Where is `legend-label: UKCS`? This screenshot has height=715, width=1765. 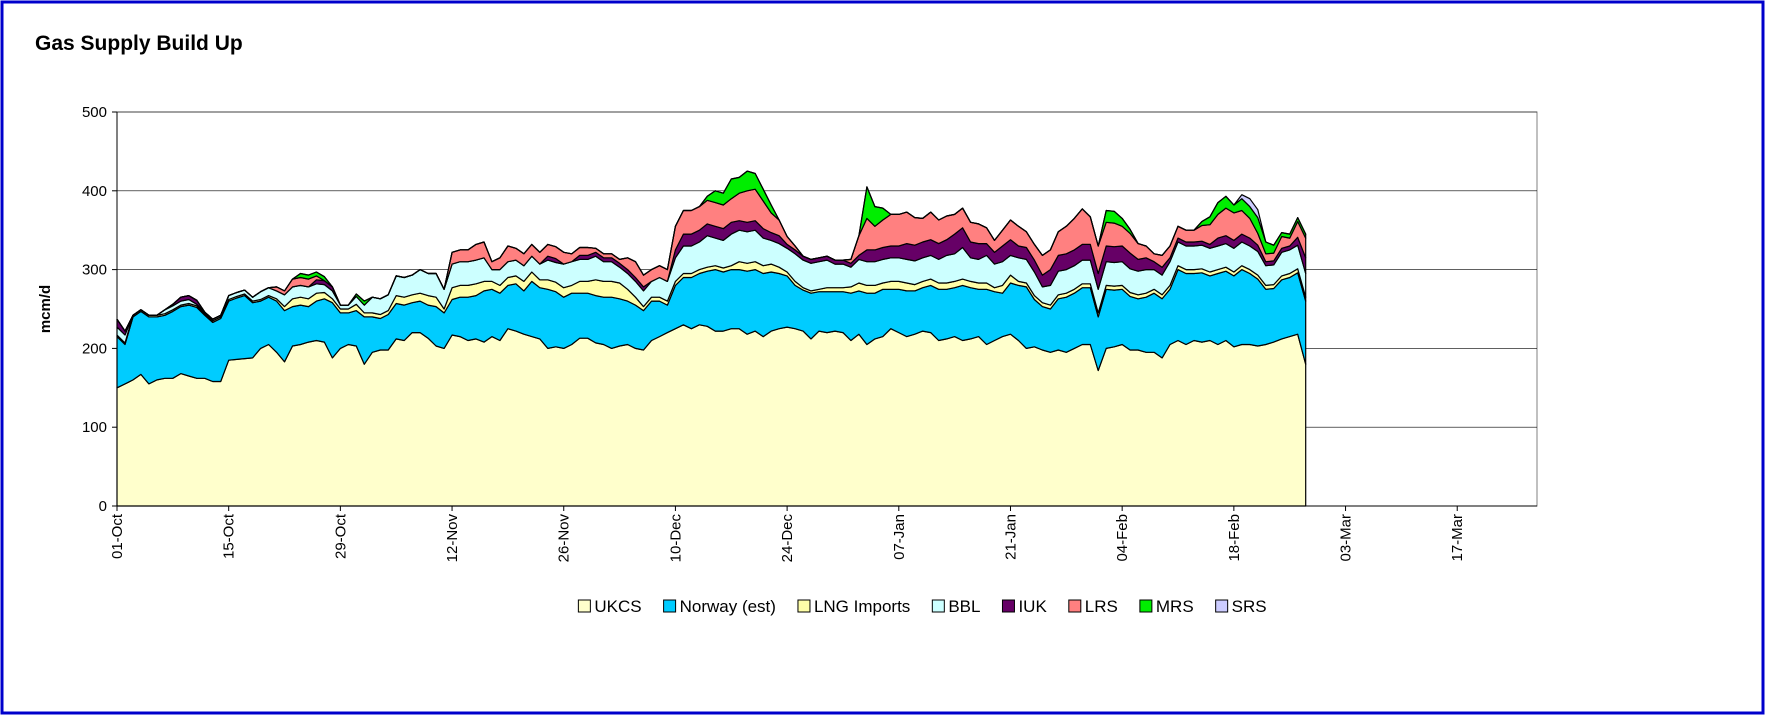
legend-label: UKCS is located at coordinates (617, 606).